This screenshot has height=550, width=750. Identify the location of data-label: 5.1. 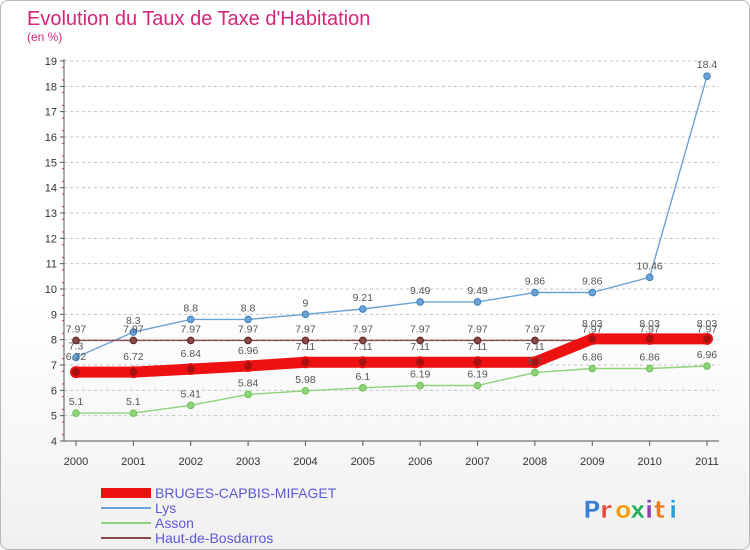
(76, 402).